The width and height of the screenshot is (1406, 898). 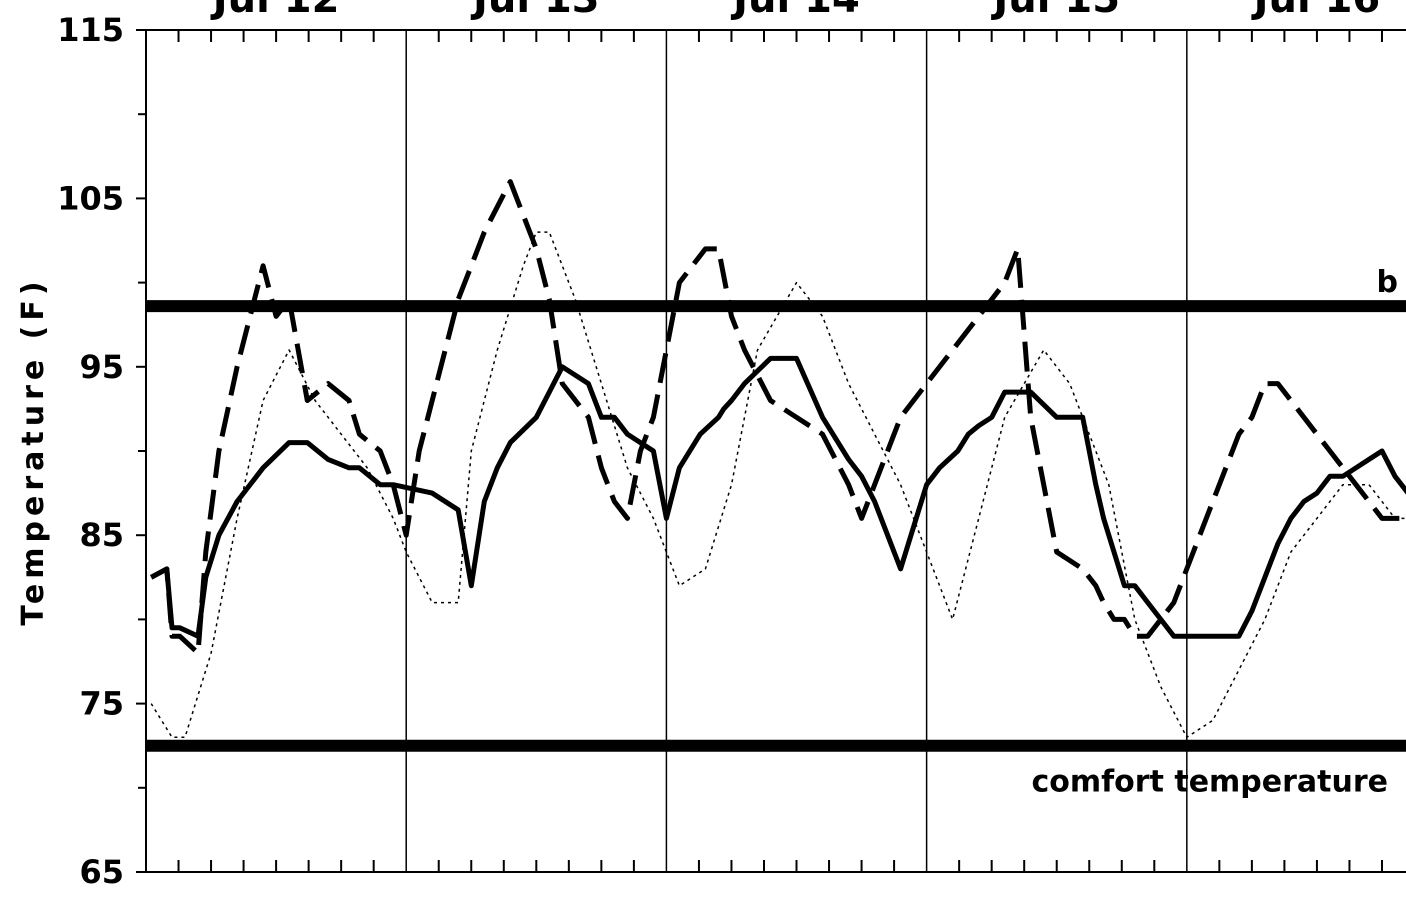 What do you see at coordinates (101, 367) in the screenshot?
I see `y-tick-label: 95` at bounding box center [101, 367].